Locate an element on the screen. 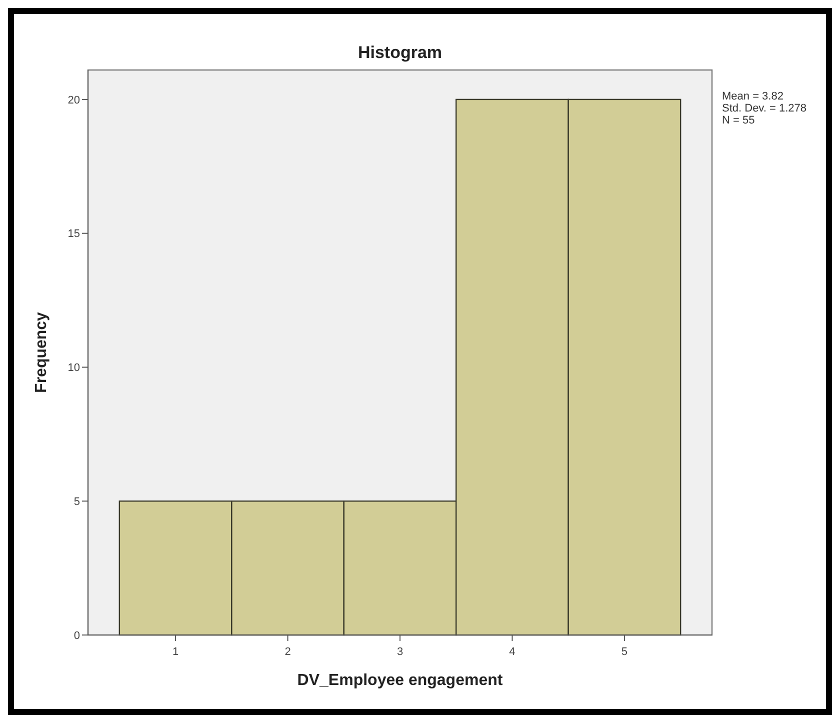 This screenshot has width=840, height=723. y-tick-label: 0 is located at coordinates (77, 636).